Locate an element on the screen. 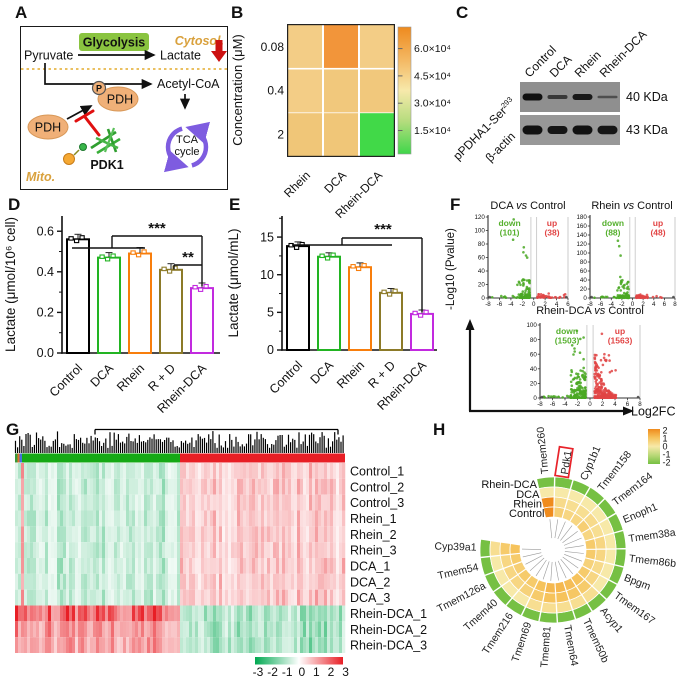  volcano-xtick-label: -2 is located at coordinates (523, 304).